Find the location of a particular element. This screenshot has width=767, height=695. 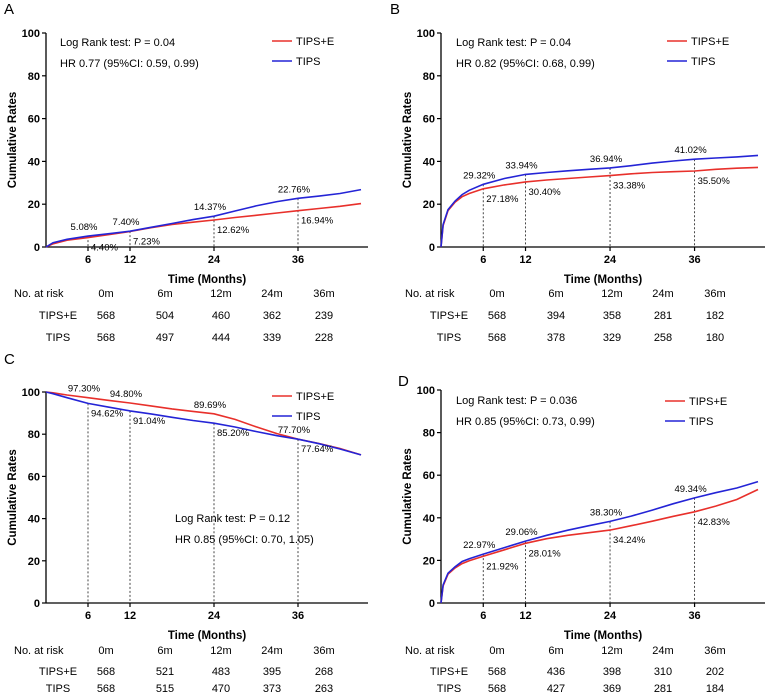

panel-letter: A is located at coordinates (9, 9).